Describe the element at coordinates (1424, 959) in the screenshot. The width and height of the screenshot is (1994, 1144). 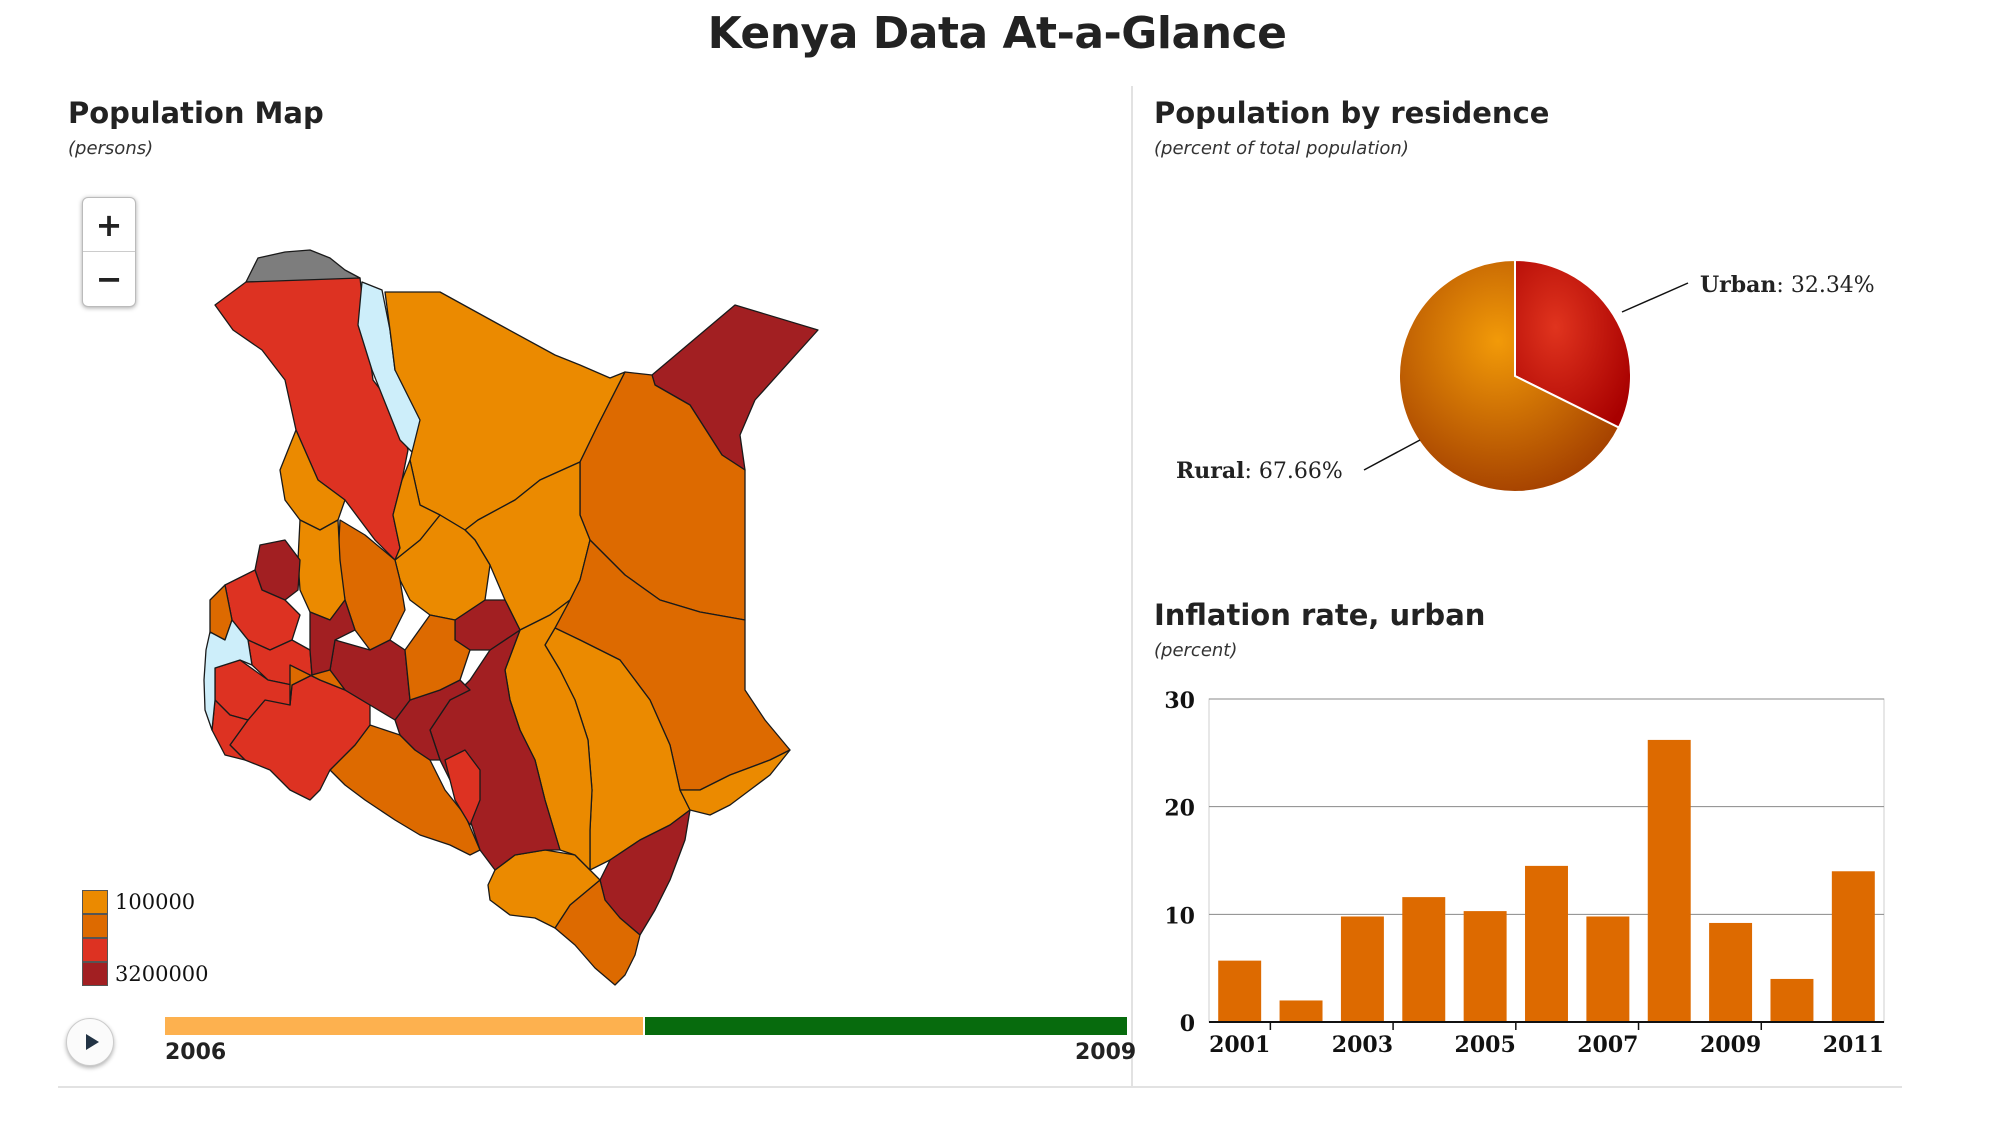
I see `bar-2004` at that location.